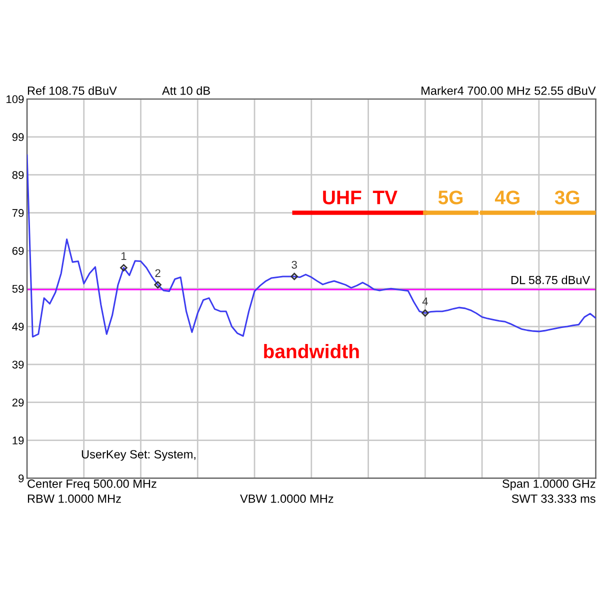  I want to click on series-label: UHF TV, so click(360, 197).